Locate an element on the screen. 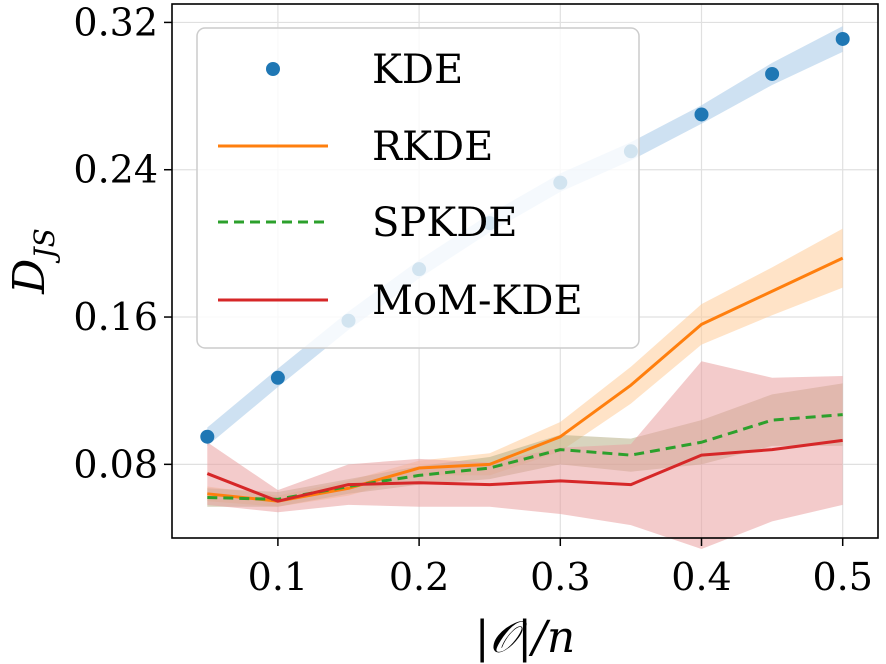  x-axis-label: |𝒪|/n is located at coordinates (525, 637).